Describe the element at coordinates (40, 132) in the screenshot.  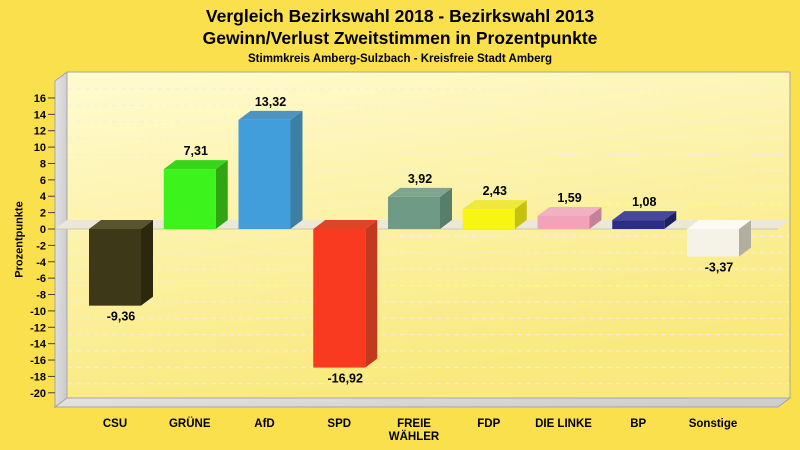
I see `y-tick-label: 12` at that location.